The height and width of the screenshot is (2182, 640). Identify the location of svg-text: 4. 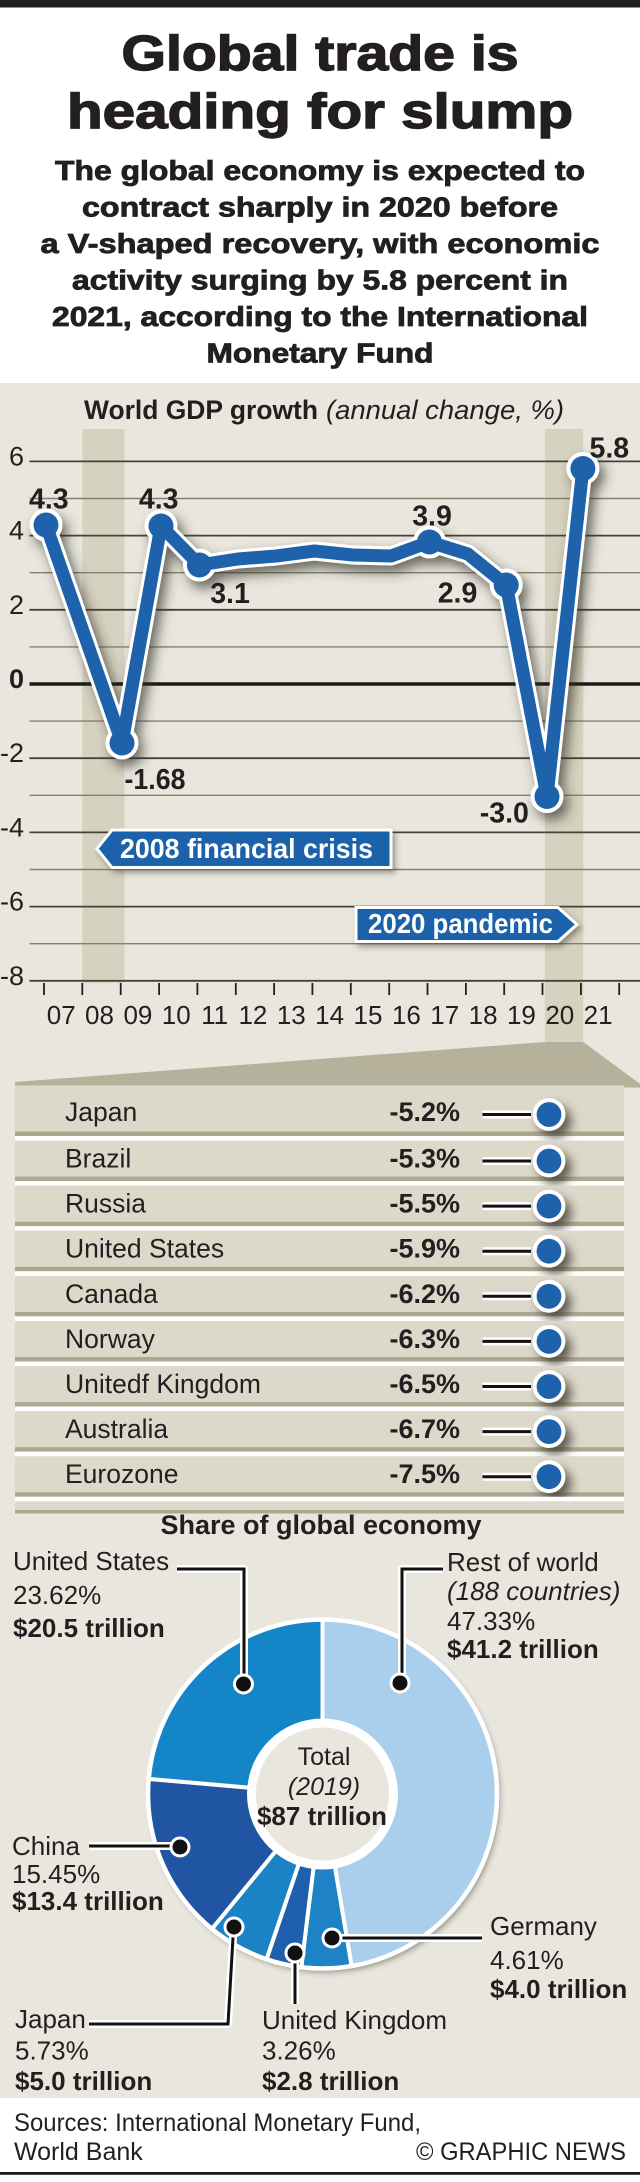
(16, 531).